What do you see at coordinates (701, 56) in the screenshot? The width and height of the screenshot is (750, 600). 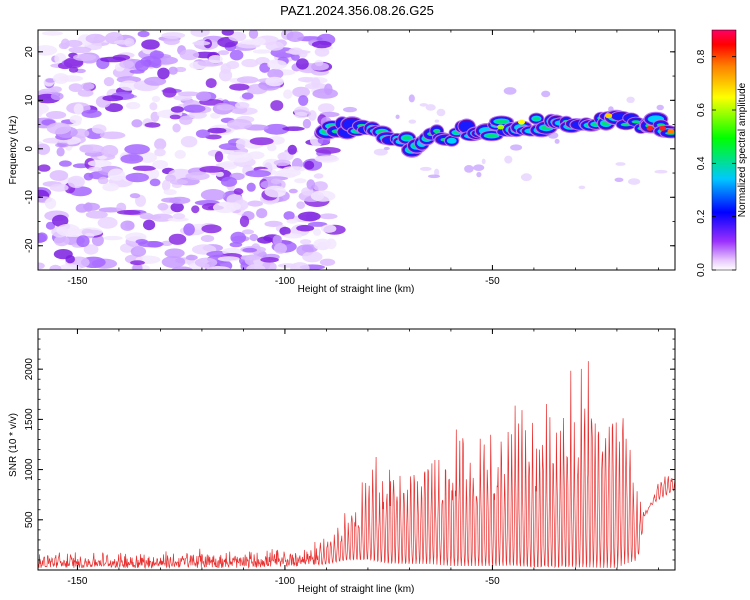 I see `colorbar-tick-label: 0.8` at bounding box center [701, 56].